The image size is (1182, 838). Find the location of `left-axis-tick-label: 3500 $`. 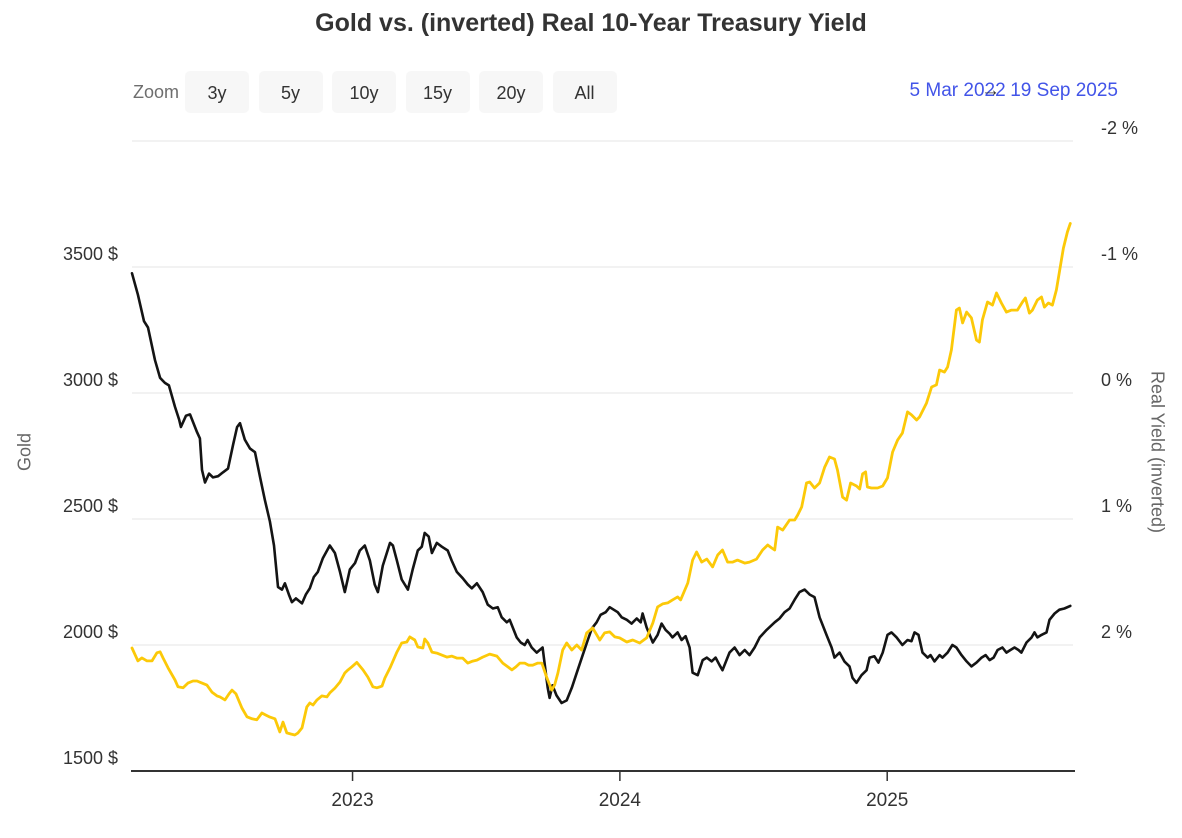

left-axis-tick-label: 3500 $ is located at coordinates (90, 254).